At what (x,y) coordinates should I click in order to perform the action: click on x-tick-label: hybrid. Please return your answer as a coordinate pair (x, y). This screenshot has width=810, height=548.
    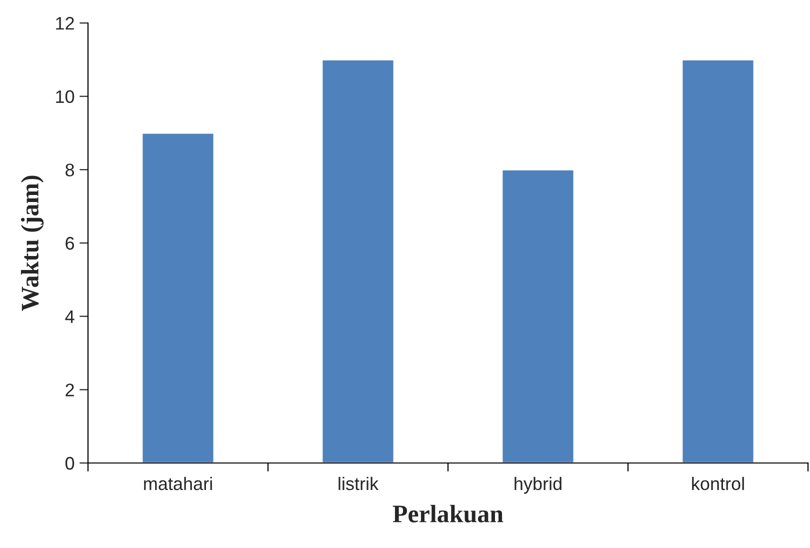
    Looking at the image, I should click on (538, 485).